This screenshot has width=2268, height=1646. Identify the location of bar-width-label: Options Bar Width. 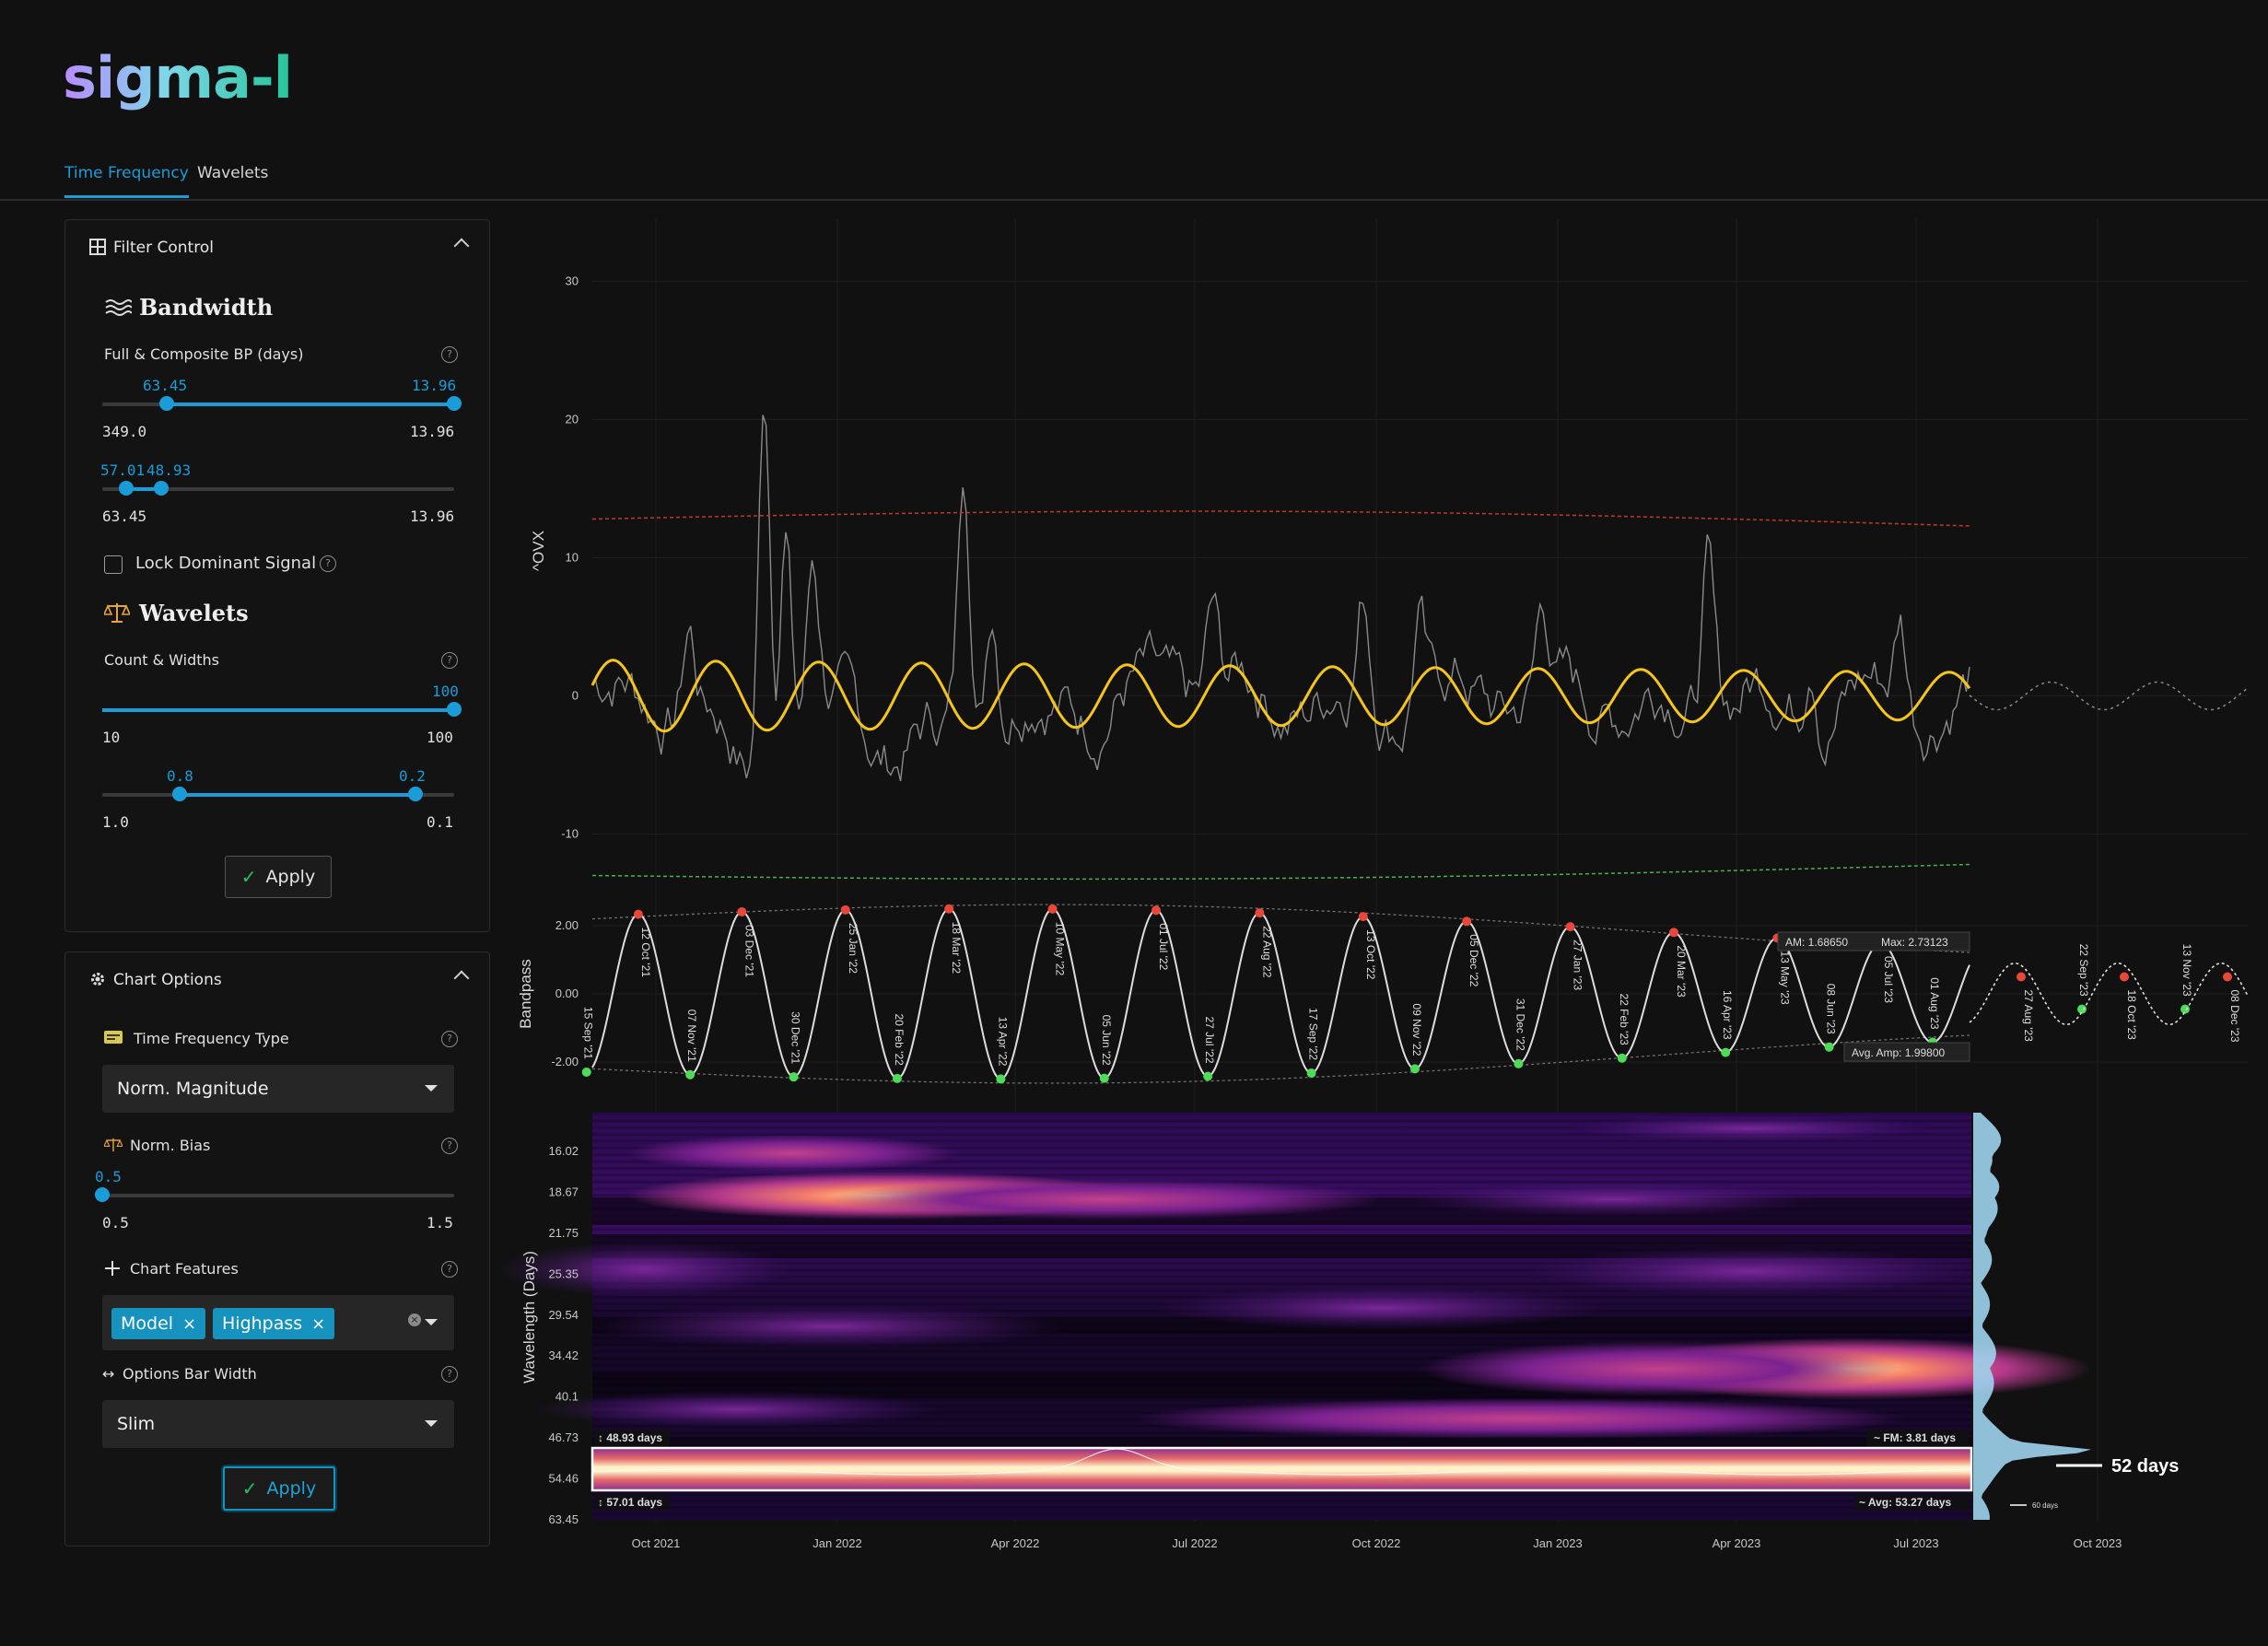
(190, 1374).